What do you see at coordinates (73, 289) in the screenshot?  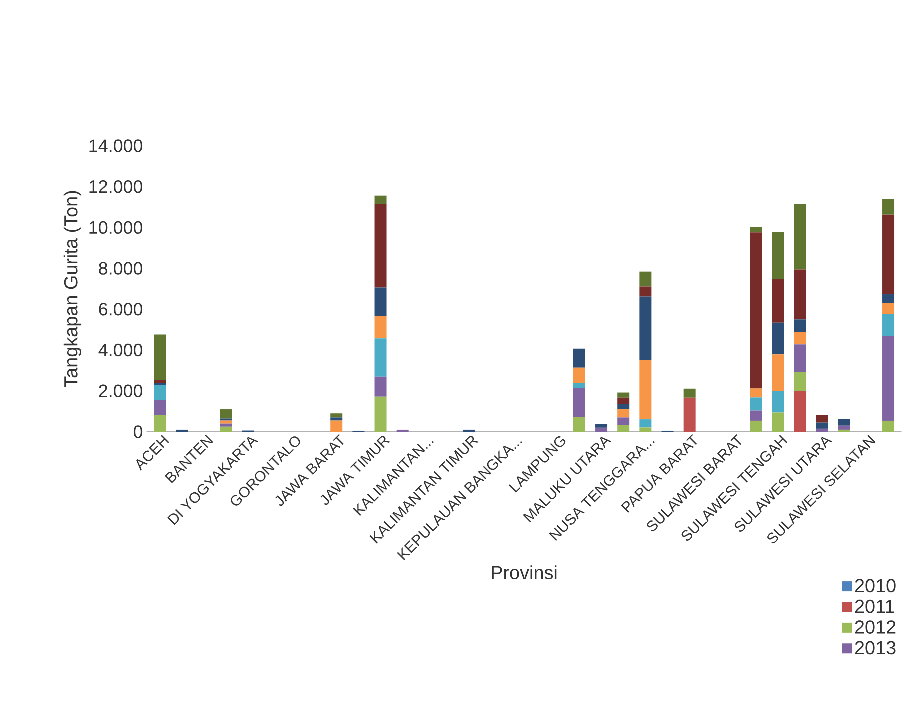 I see `y-axis-title: Tangkapan Gurita (Ton)` at bounding box center [73, 289].